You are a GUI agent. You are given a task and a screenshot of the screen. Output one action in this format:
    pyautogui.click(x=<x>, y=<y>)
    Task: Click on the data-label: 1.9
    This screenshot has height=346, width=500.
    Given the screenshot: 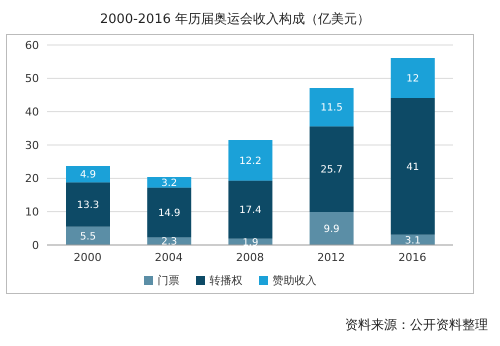 What is the action you would take?
    pyautogui.click(x=250, y=242)
    